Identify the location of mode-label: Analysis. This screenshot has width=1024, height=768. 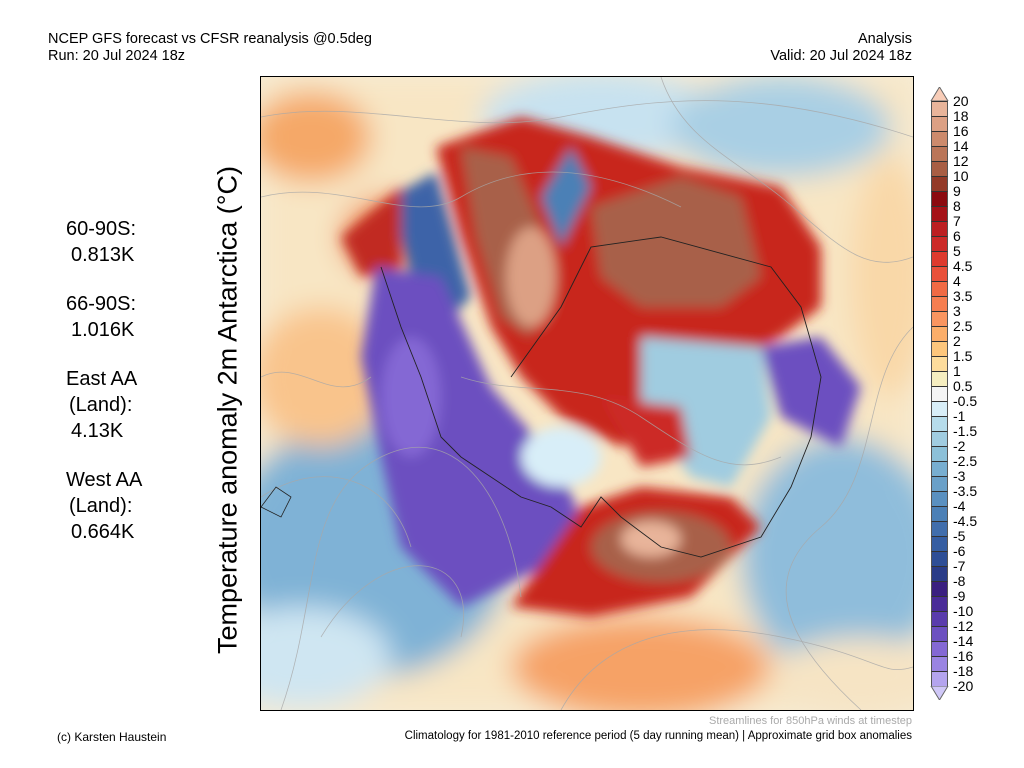
(885, 39).